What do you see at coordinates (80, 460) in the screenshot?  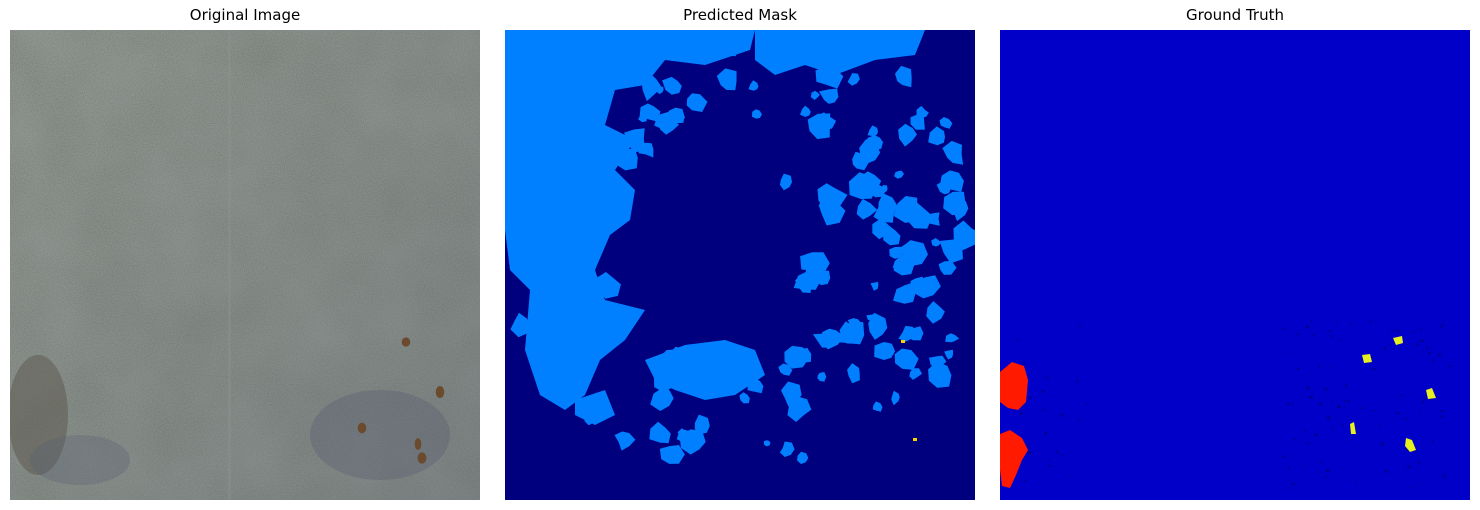 I see `original-stain` at bounding box center [80, 460].